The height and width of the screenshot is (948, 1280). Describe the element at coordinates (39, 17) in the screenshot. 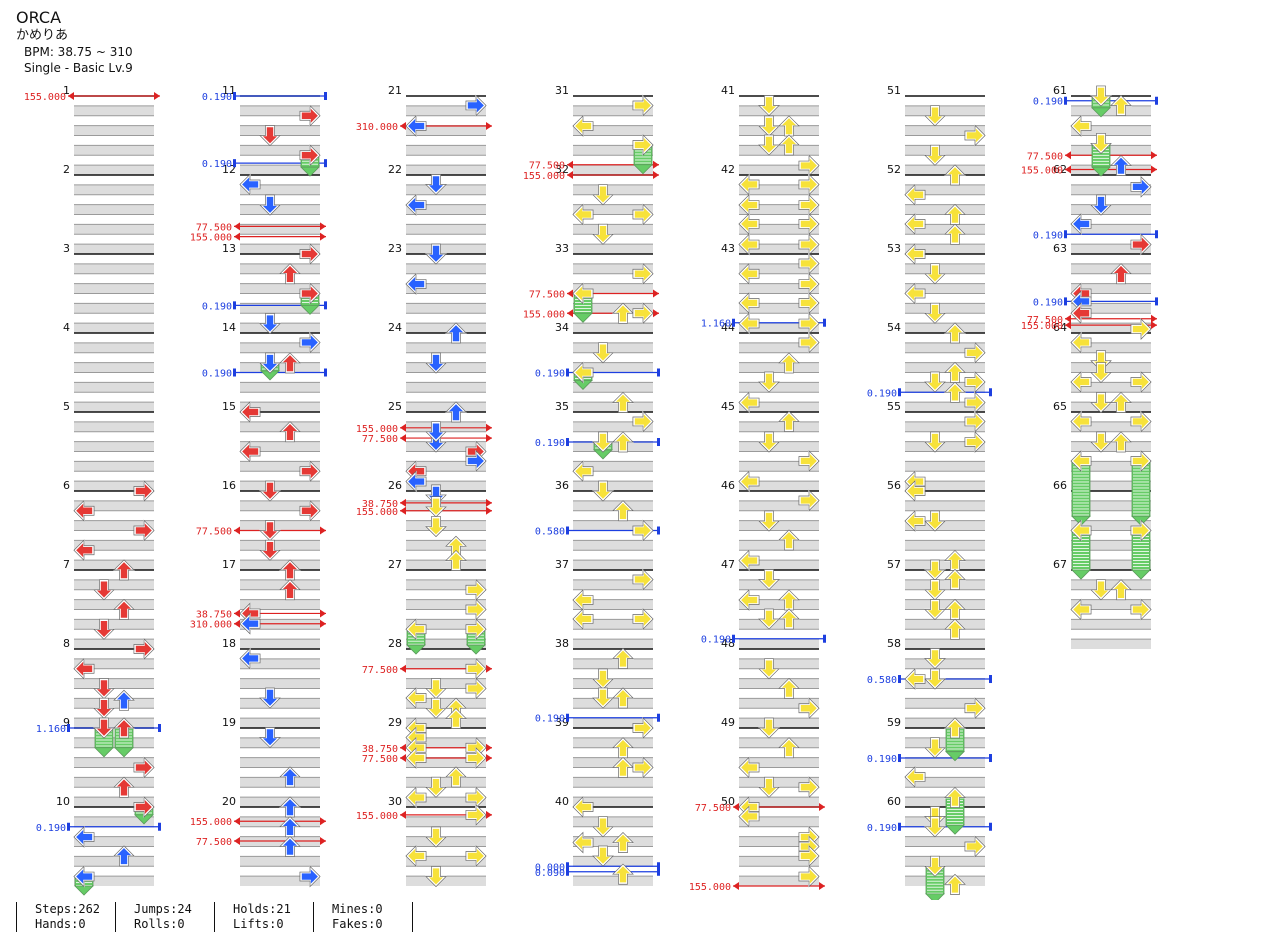

I see `song-title: ORCA` at that location.